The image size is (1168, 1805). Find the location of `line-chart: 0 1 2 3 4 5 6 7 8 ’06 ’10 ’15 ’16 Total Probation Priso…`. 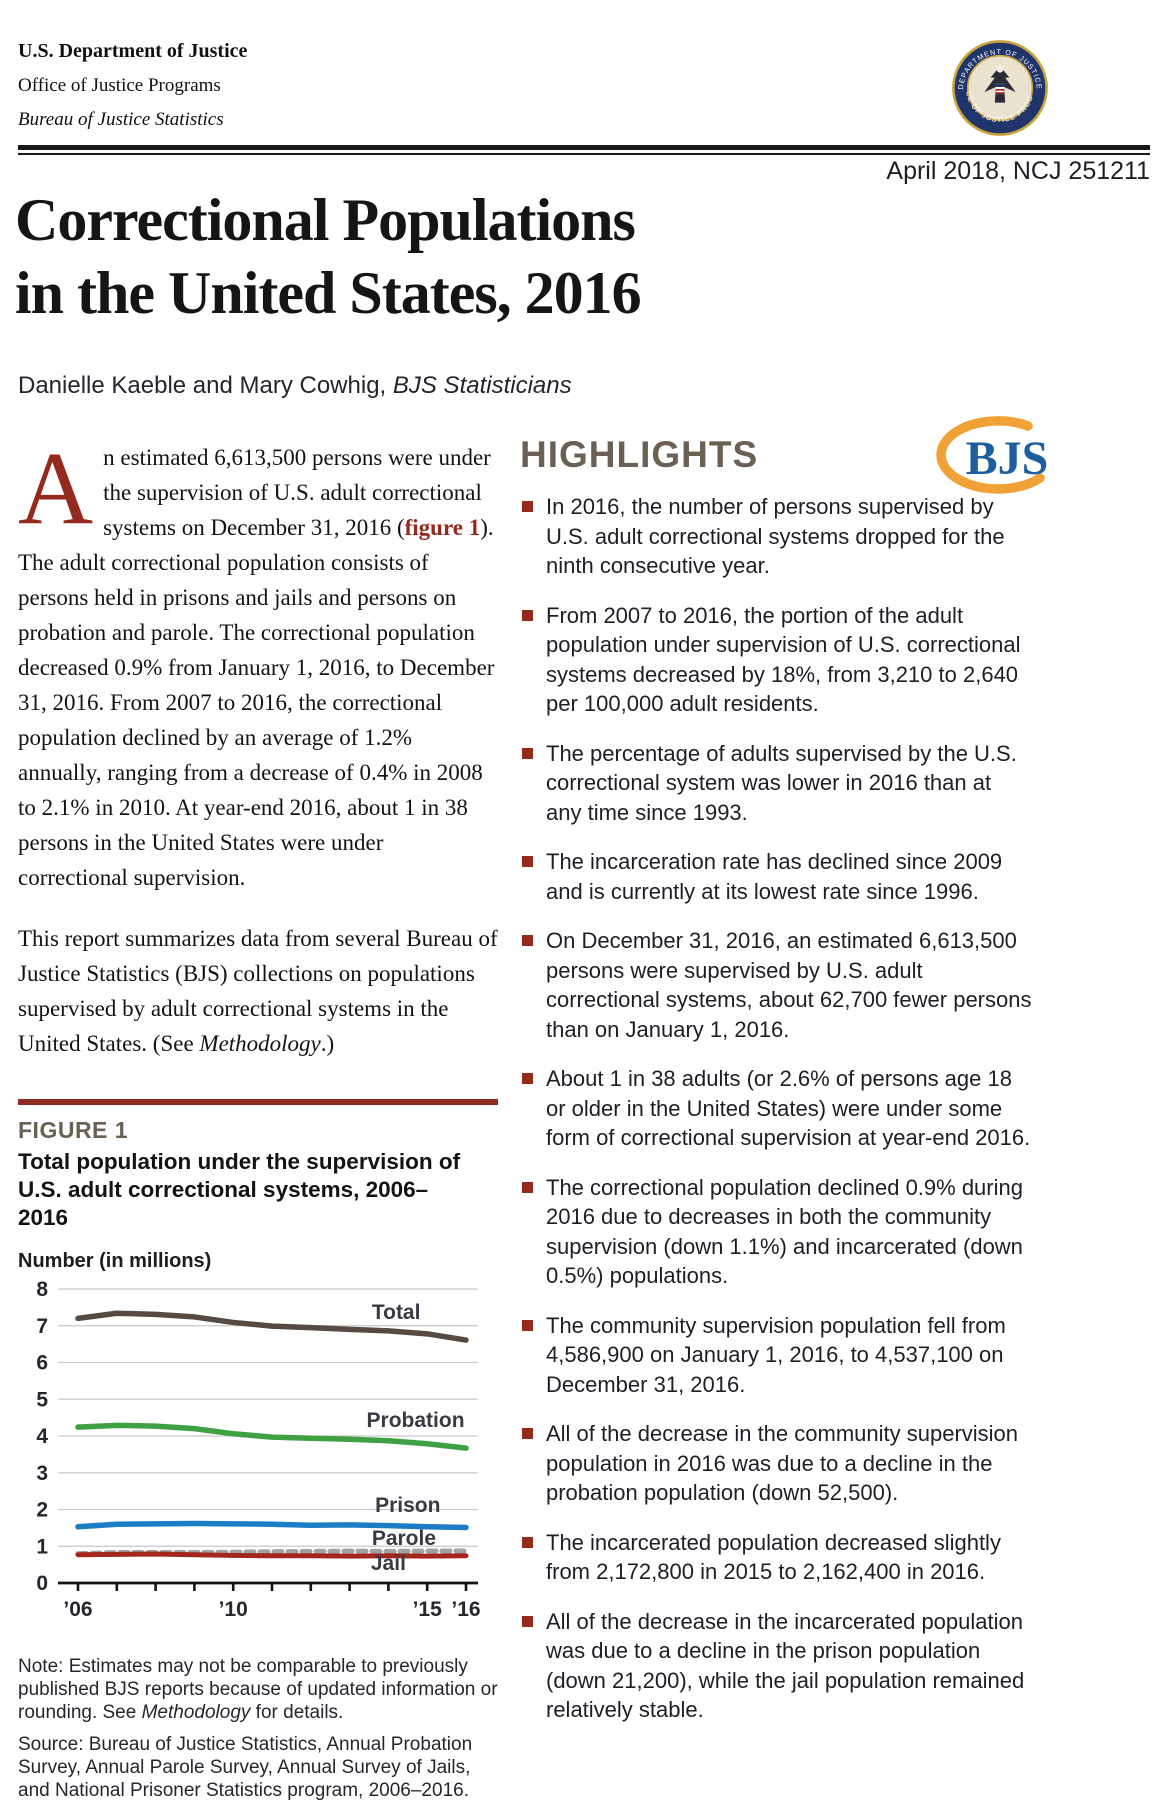

line-chart: 0 1 2 3 4 5 6 7 8 ’06 ’10 ’15 ’16 Total Probation Priso… is located at coordinates (258, 1449).